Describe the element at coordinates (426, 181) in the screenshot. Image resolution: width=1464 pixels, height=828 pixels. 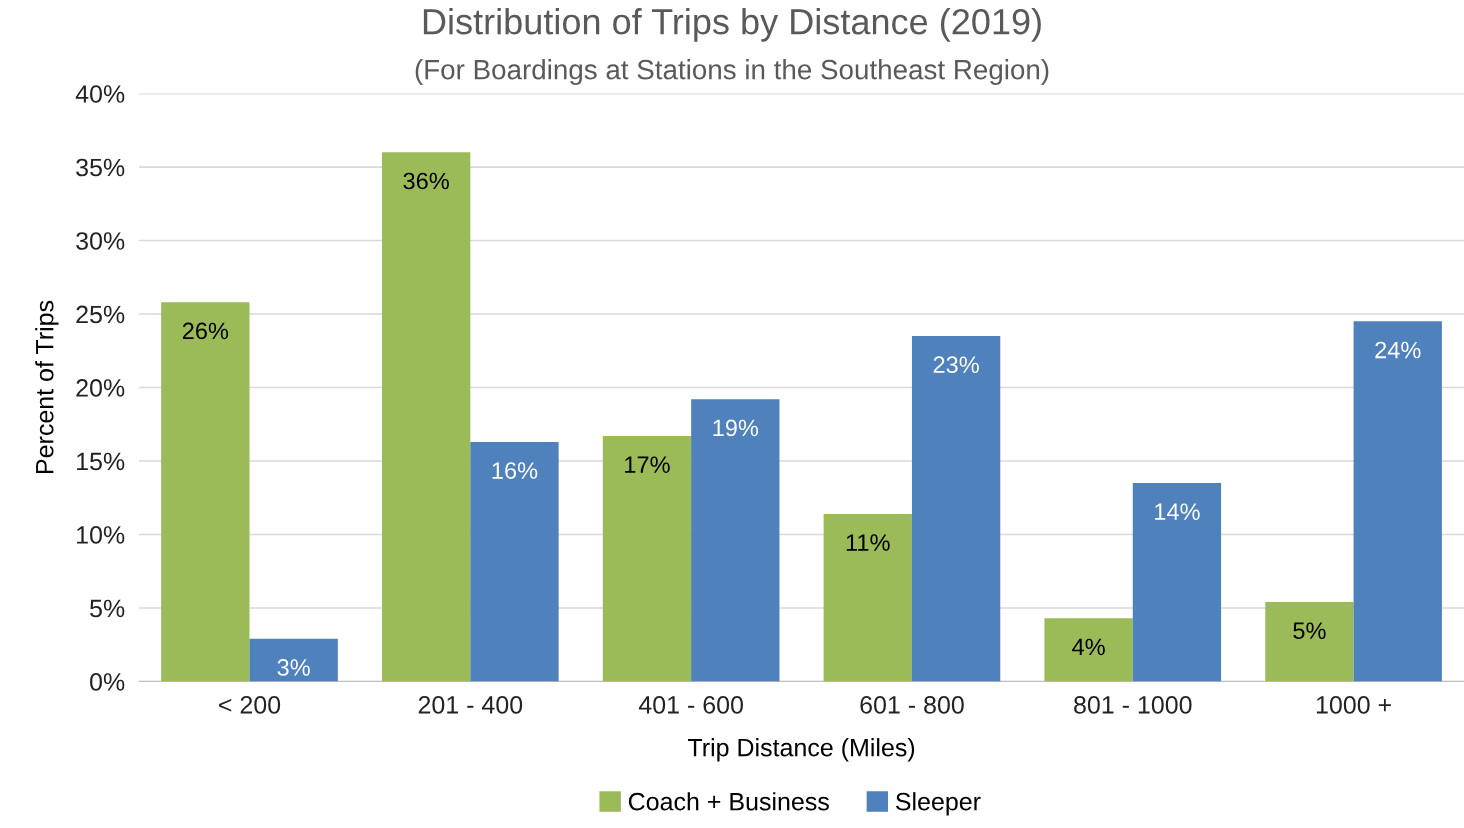
I see `data-label: 36%` at that location.